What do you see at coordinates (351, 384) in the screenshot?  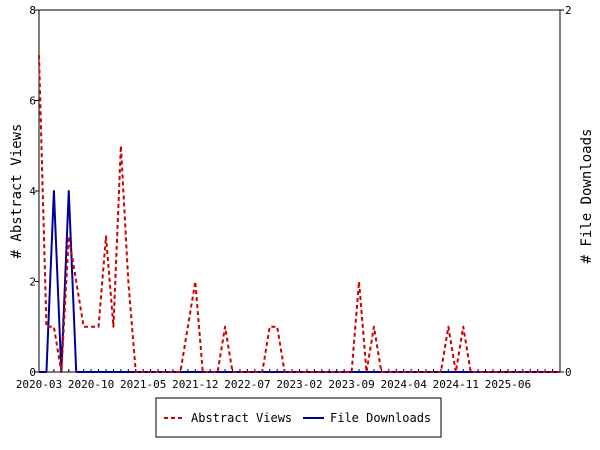 I see `x-tick-label: 2023-09` at bounding box center [351, 384].